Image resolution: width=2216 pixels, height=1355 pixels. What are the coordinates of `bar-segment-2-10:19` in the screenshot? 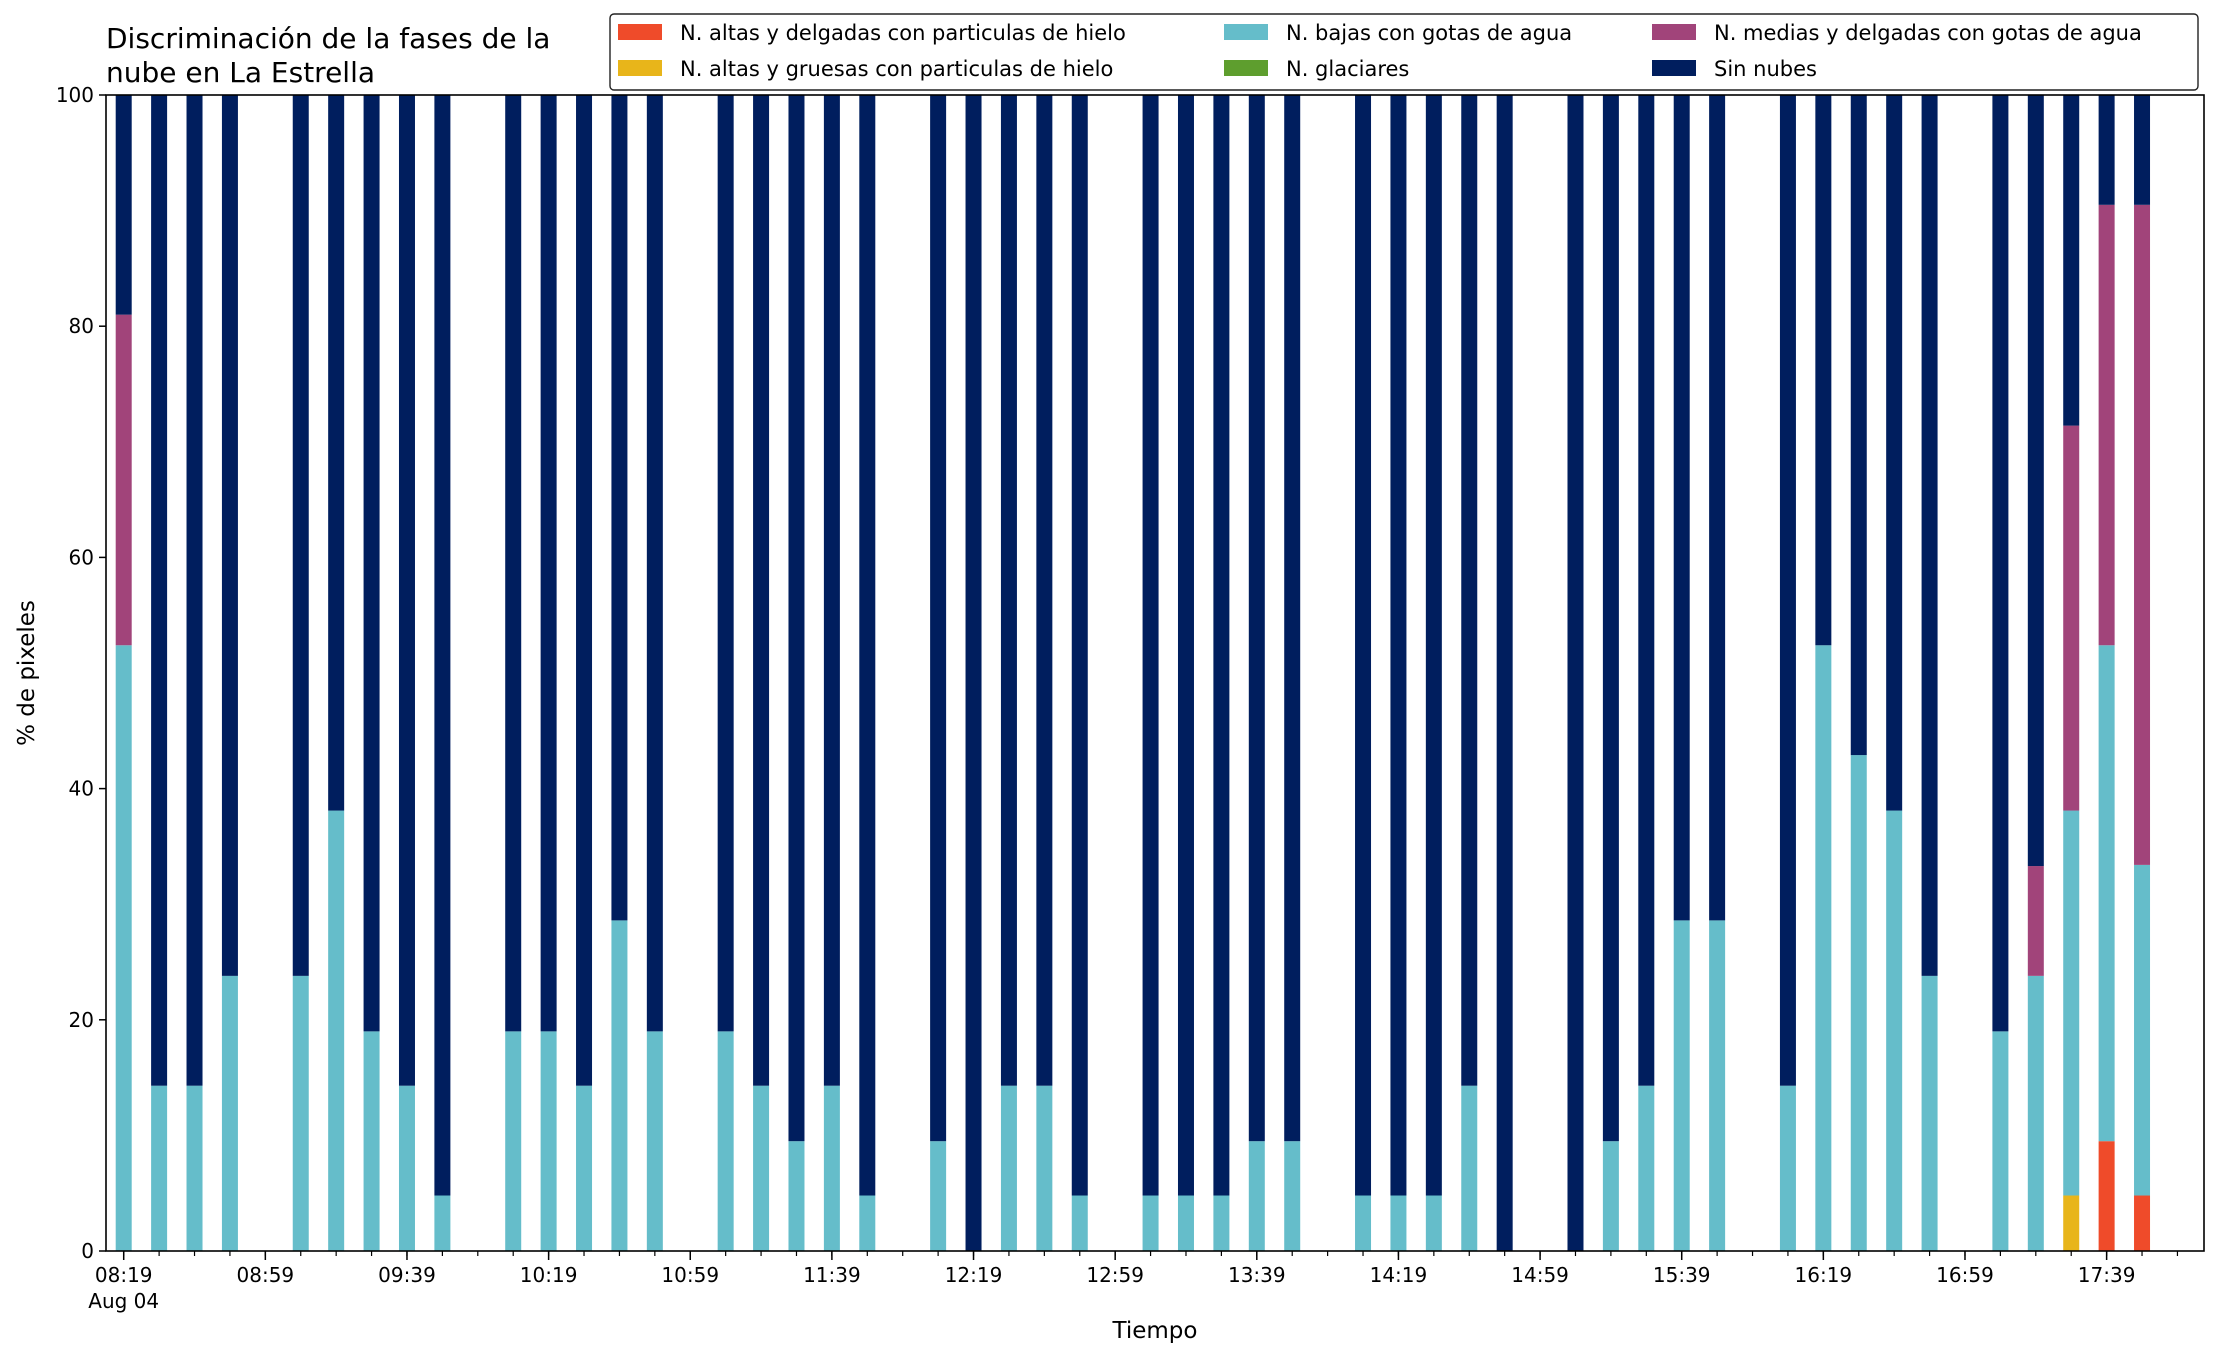 It's located at (548, 1141).